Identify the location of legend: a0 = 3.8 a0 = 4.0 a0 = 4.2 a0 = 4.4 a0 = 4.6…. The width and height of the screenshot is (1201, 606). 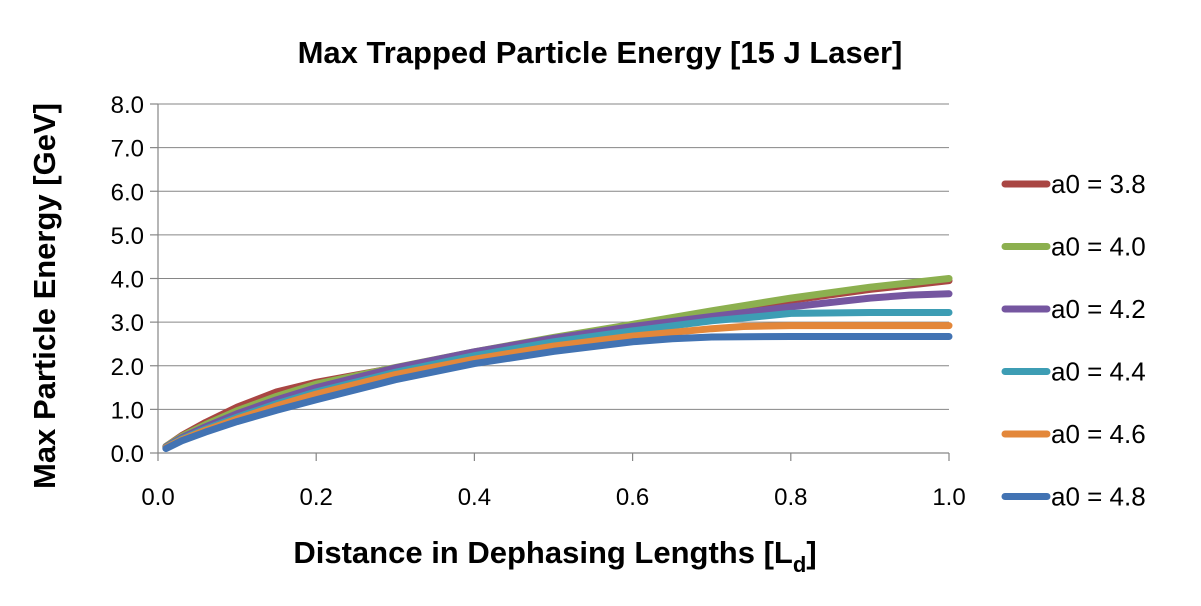
(1073, 340).